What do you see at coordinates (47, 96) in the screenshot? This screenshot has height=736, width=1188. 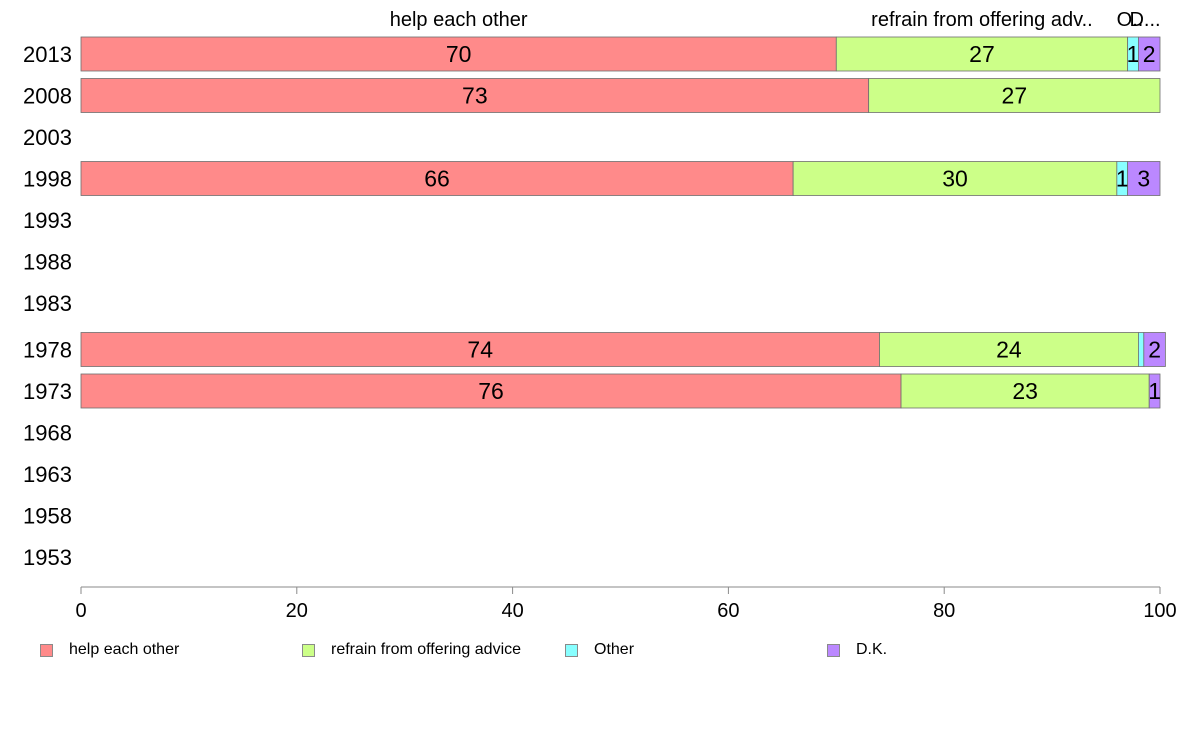 I see `y-tick-label-2008: 2008` at bounding box center [47, 96].